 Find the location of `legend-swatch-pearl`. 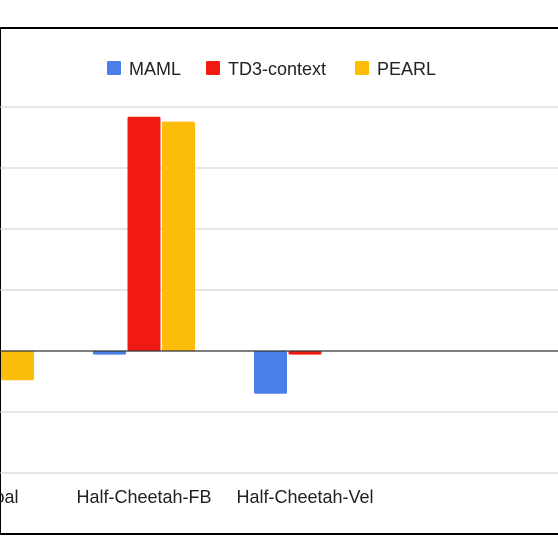

legend-swatch-pearl is located at coordinates (362, 68).